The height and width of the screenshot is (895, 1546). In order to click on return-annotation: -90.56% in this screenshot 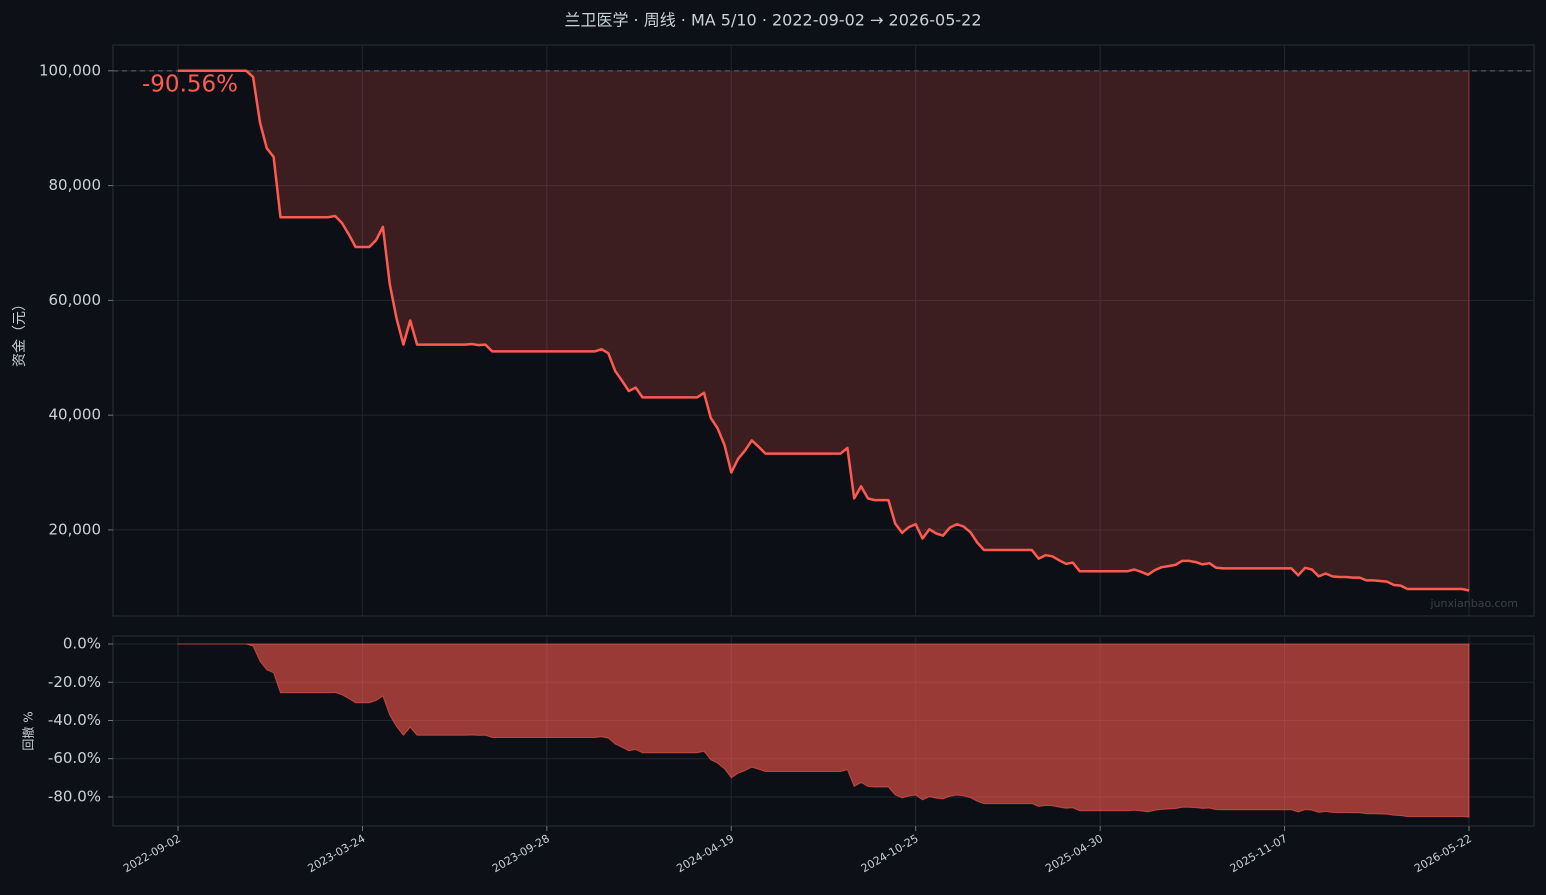, I will do `click(190, 85)`.